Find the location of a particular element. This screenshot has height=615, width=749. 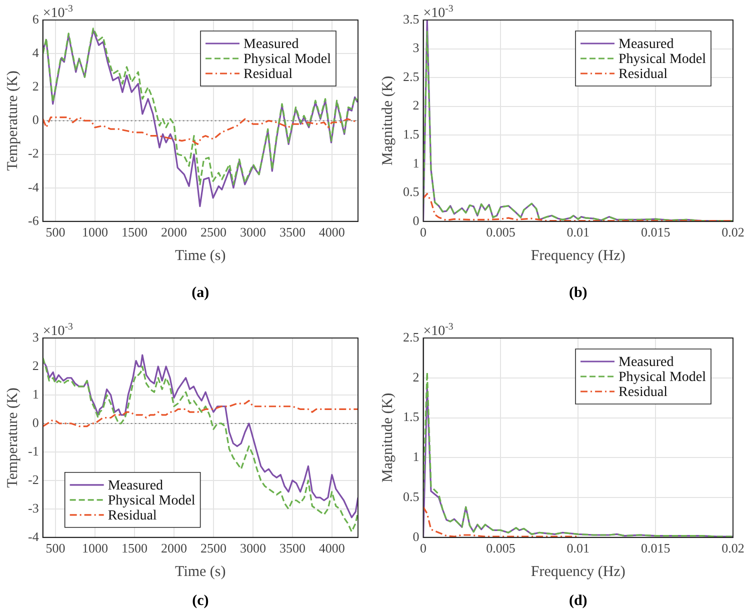

y-tick-label: -3 is located at coordinates (33, 508).